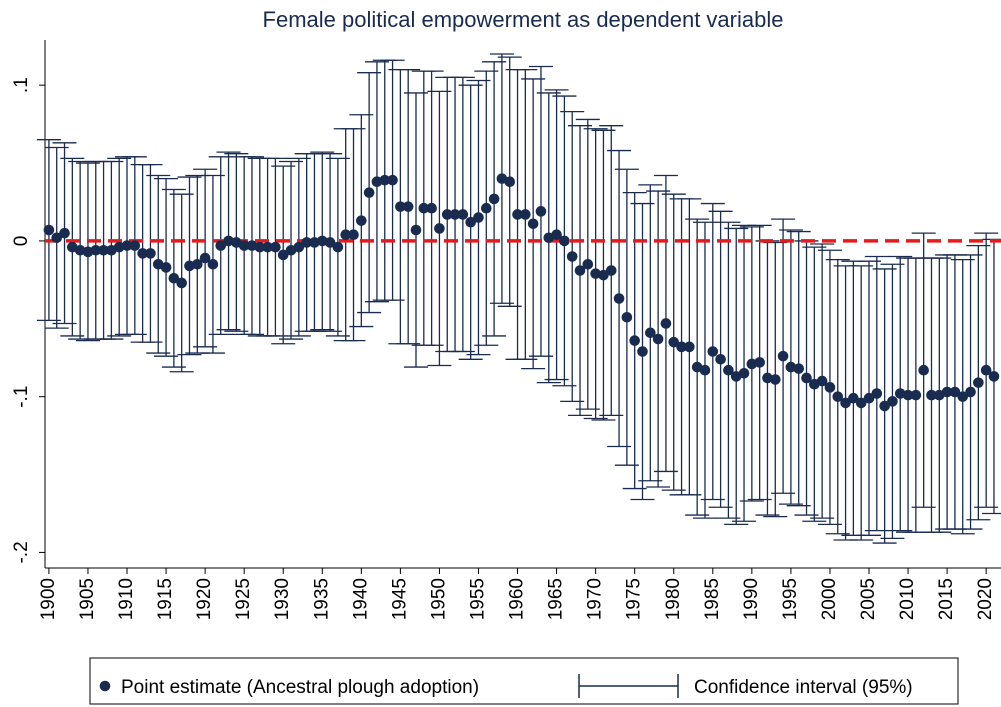 Image resolution: width=1001 pixels, height=707 pixels. I want to click on y-tick-label: .1, so click(21, 85).